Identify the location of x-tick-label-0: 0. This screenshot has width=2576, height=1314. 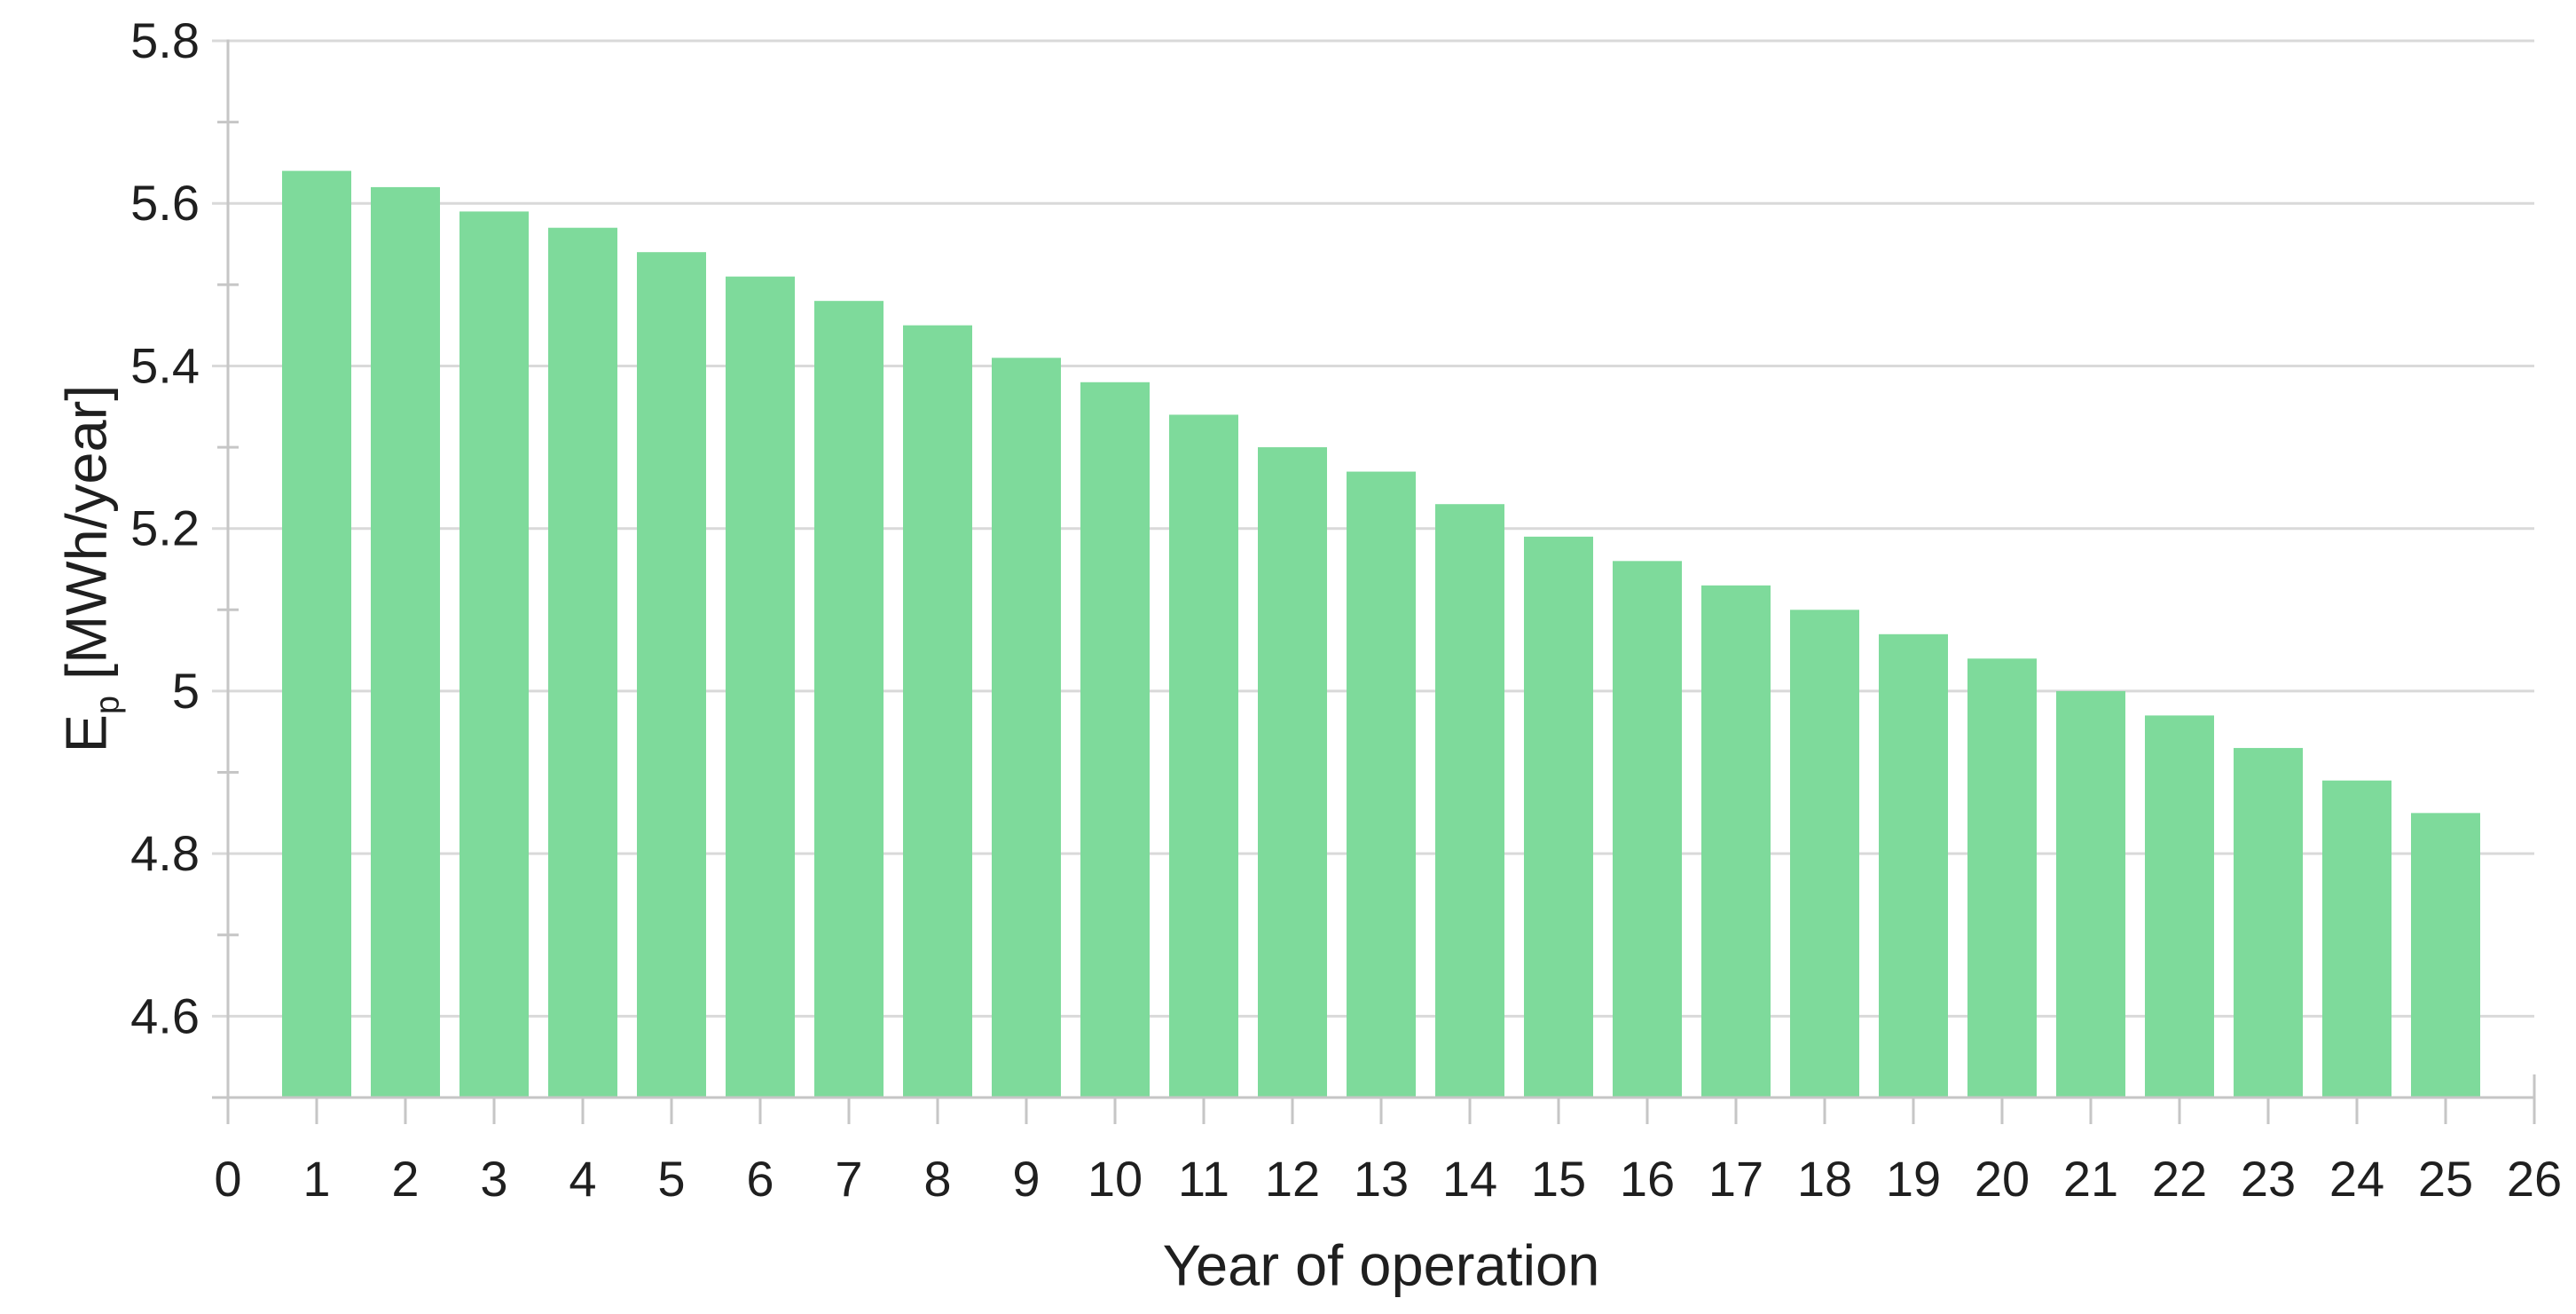
(227, 1179).